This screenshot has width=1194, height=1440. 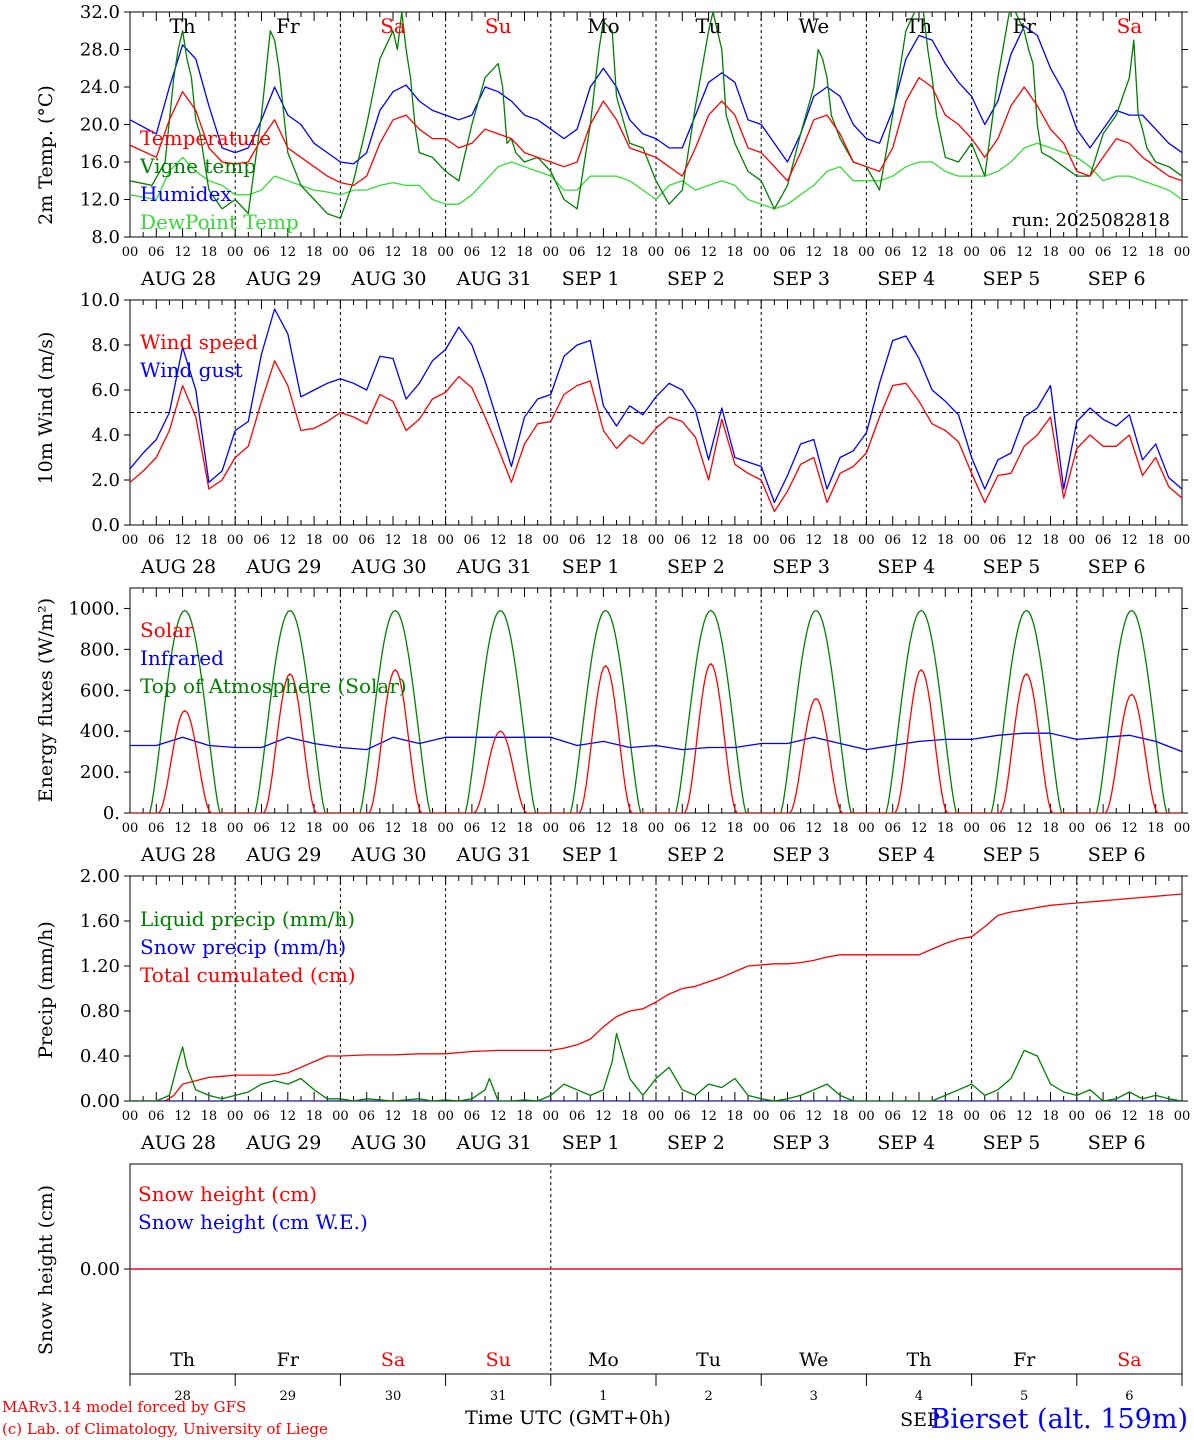 I want to click on y-tick-label: 0., so click(x=111, y=813).